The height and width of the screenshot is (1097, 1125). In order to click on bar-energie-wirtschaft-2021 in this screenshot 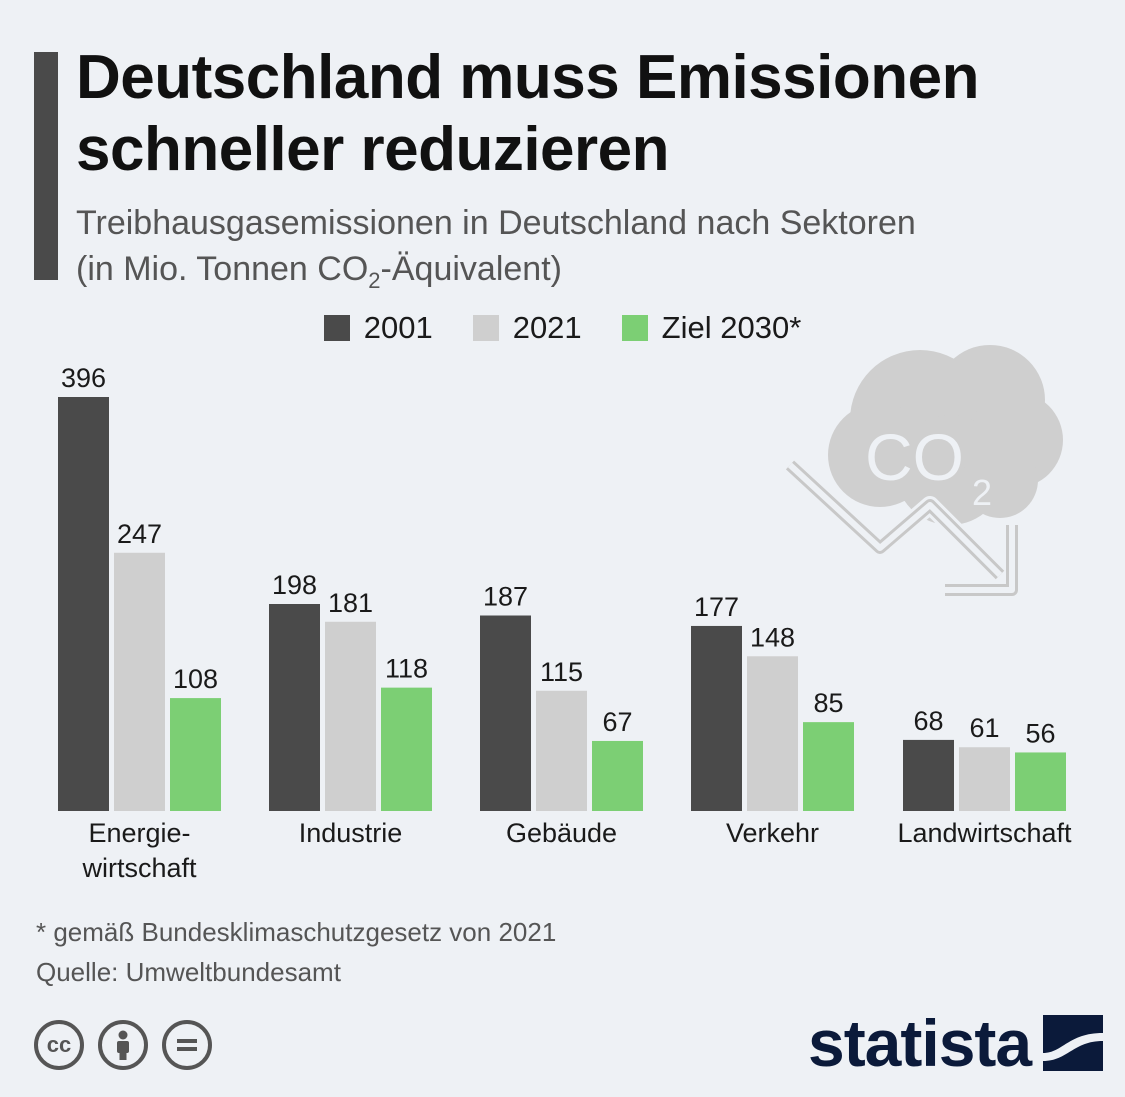, I will do `click(139, 681)`.